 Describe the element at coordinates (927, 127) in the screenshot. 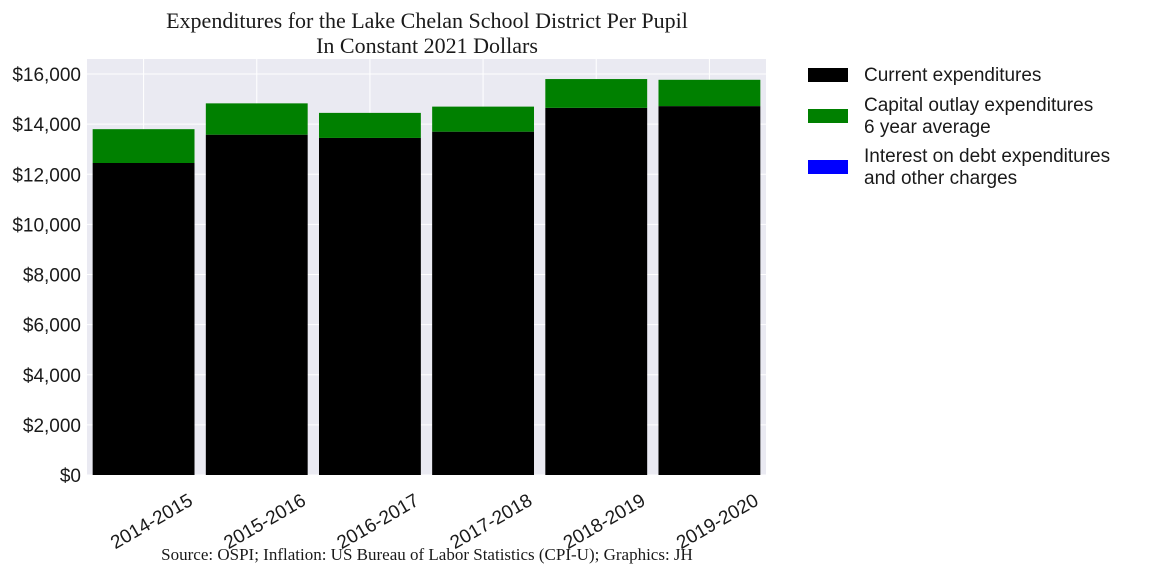

I see `legend-label-1: 6 year average` at that location.